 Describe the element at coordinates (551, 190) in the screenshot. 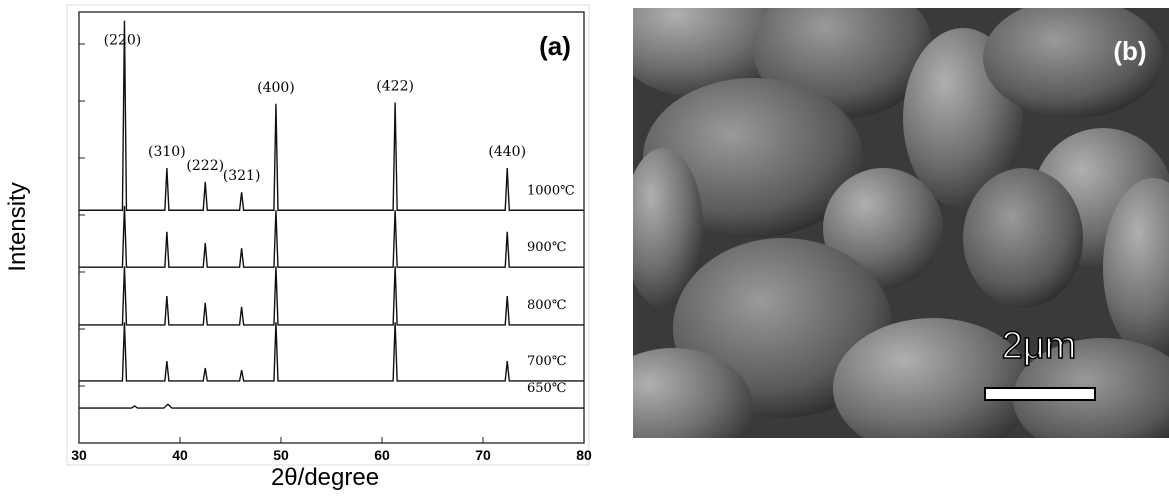

I see `series-label: 1000℃` at that location.